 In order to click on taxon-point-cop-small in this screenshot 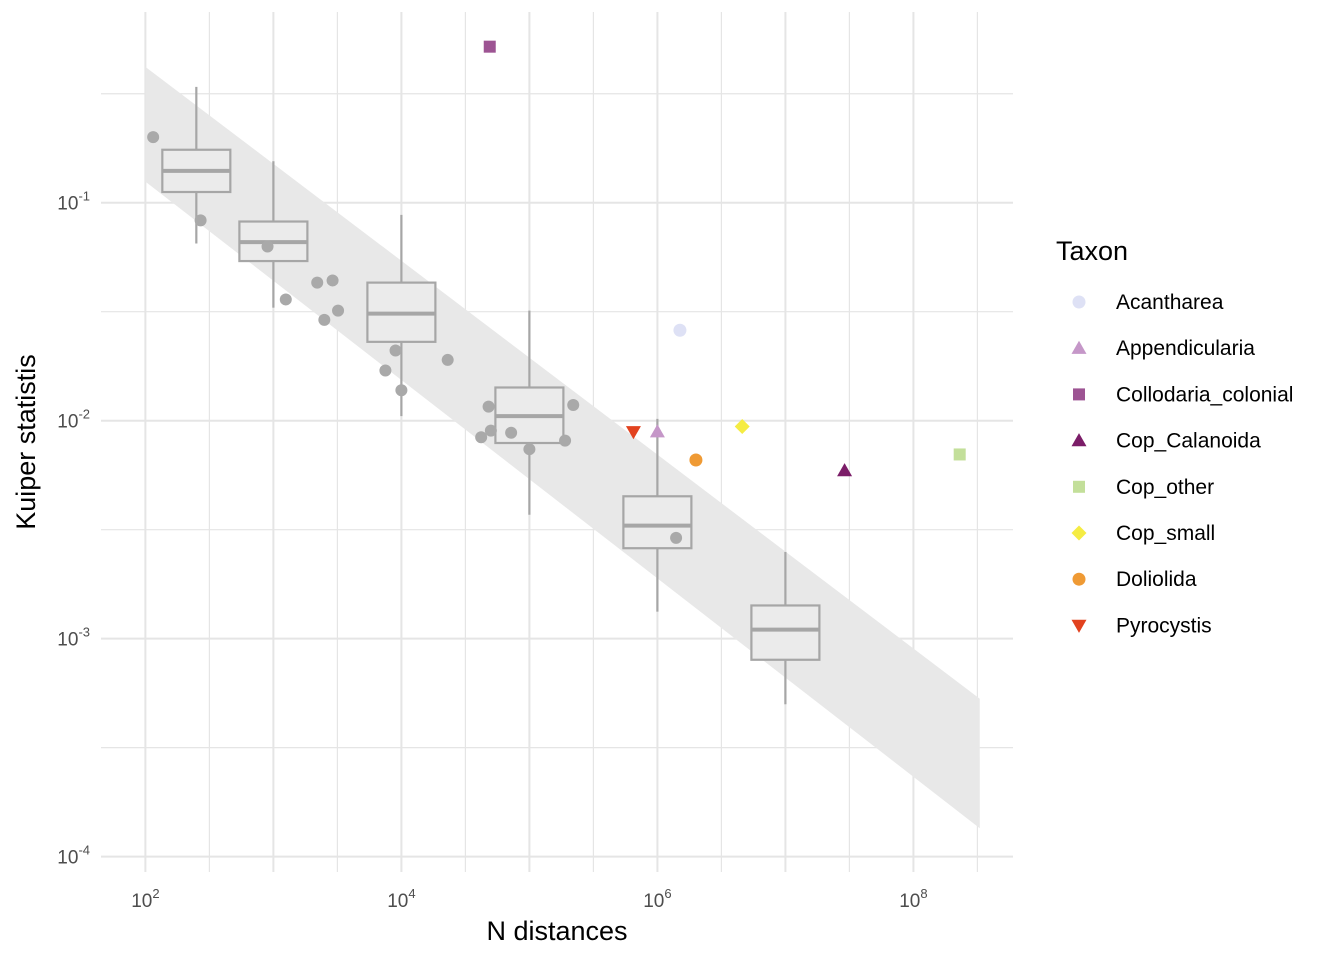, I will do `click(742, 427)`.